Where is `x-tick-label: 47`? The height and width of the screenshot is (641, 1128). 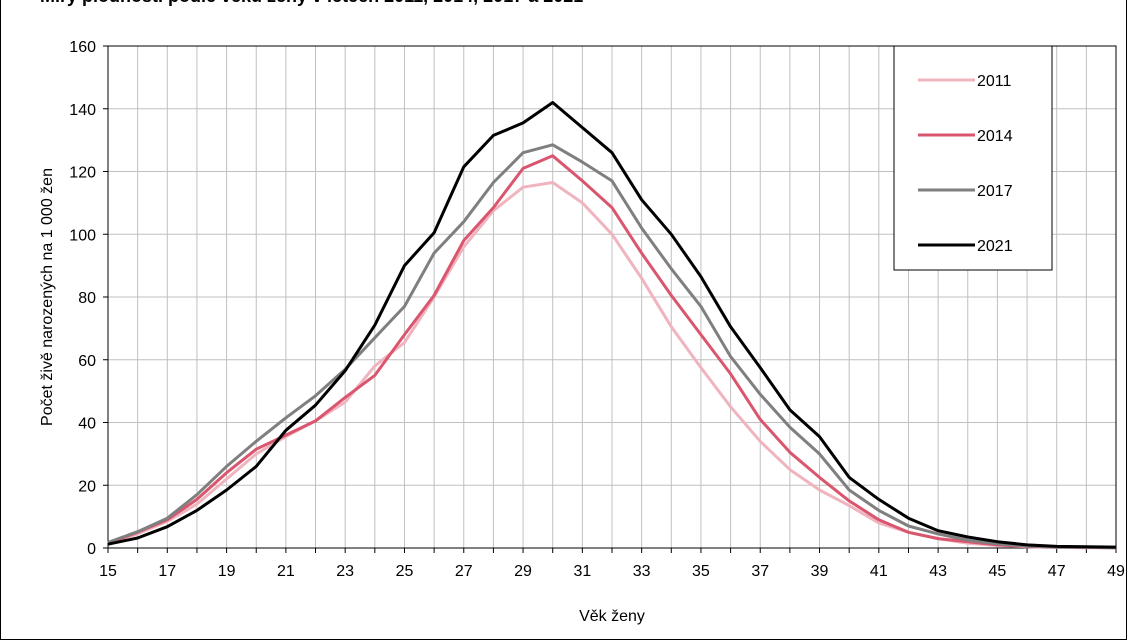 x-tick-label: 47 is located at coordinates (1057, 571).